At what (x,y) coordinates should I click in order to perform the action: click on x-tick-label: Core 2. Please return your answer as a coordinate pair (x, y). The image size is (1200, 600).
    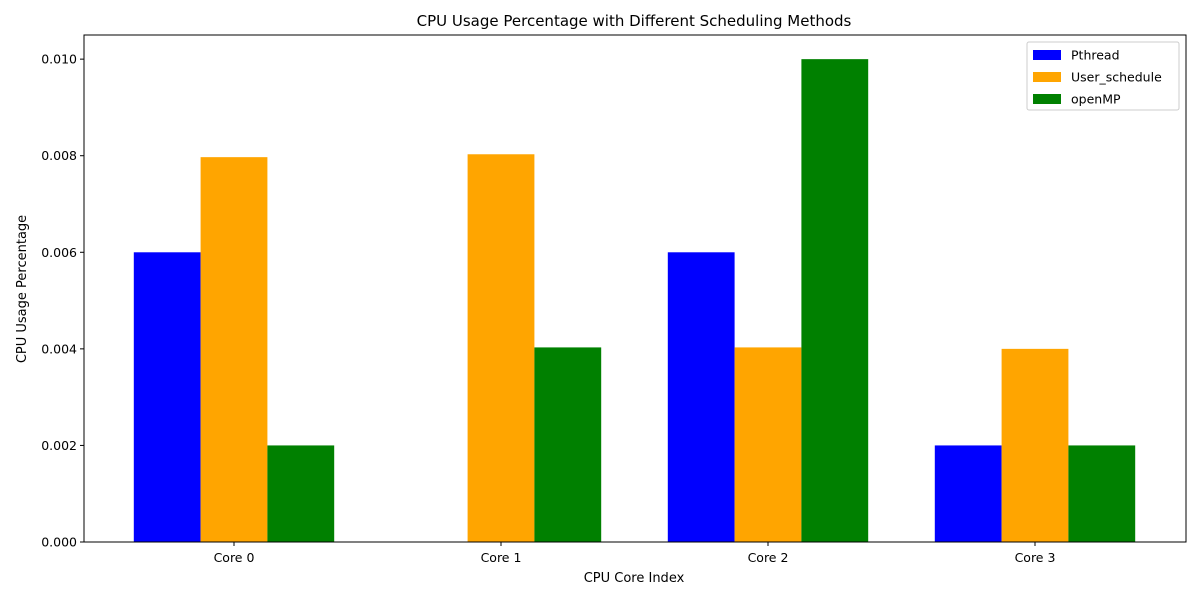
    Looking at the image, I should click on (768, 557).